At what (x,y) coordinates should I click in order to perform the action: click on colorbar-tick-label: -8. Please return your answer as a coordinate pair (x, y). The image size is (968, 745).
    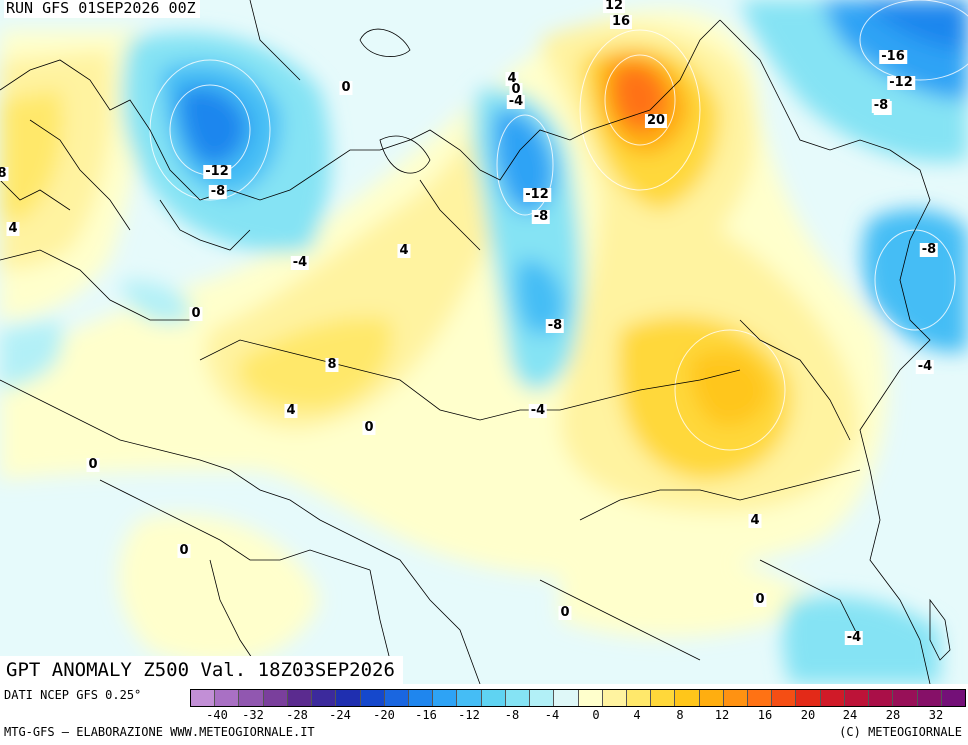
    Looking at the image, I should click on (512, 715).